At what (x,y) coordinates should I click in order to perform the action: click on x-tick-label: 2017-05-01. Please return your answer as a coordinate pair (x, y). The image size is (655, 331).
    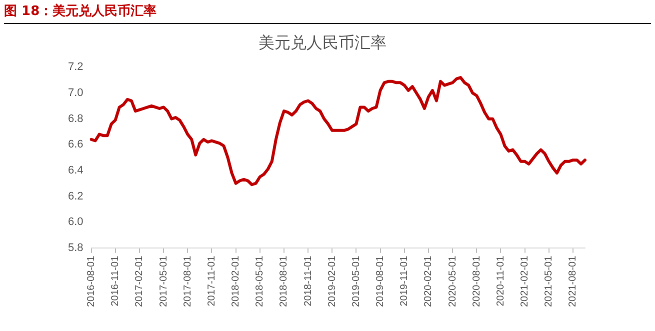
    Looking at the image, I should click on (164, 281).